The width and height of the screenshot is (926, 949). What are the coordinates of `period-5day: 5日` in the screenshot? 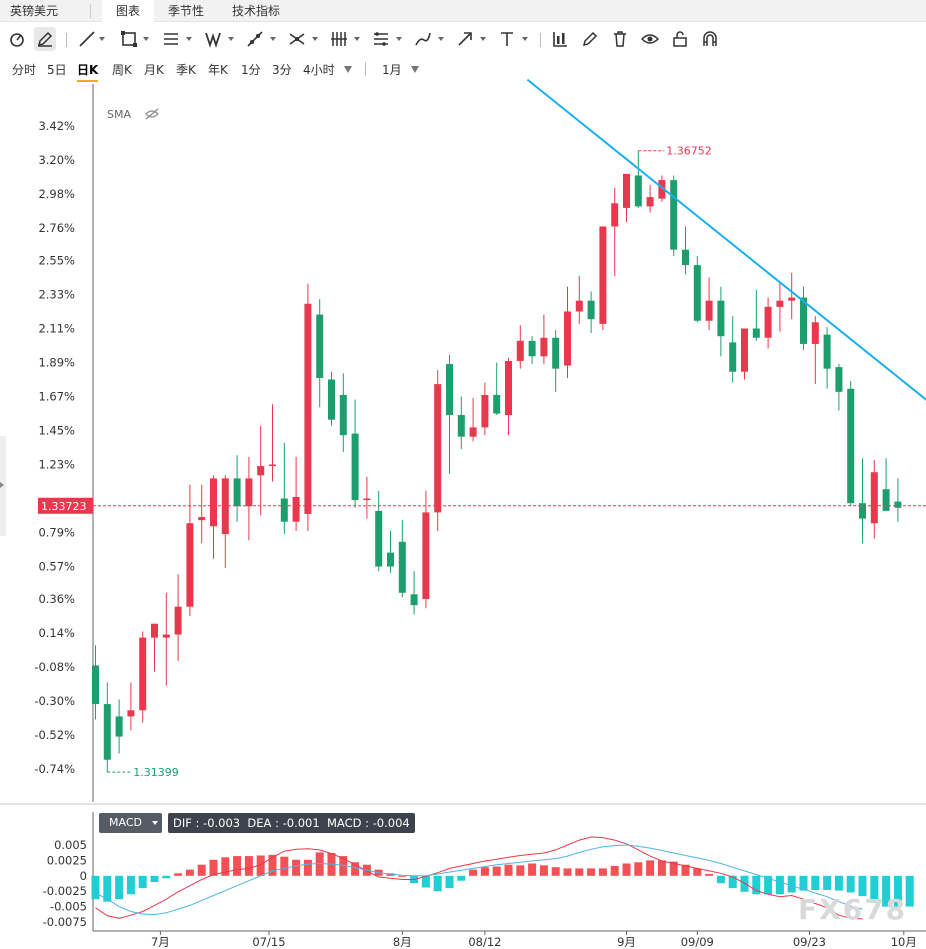 It's located at (57, 70).